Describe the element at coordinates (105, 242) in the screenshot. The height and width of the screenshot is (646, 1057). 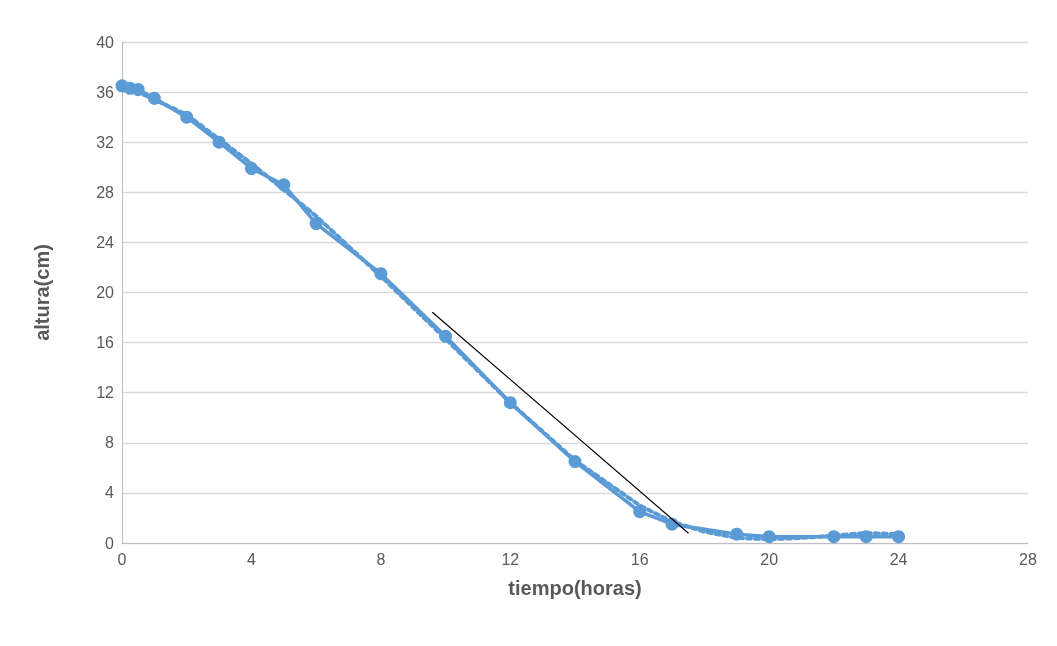
I see `y-tick-label: 24` at that location.